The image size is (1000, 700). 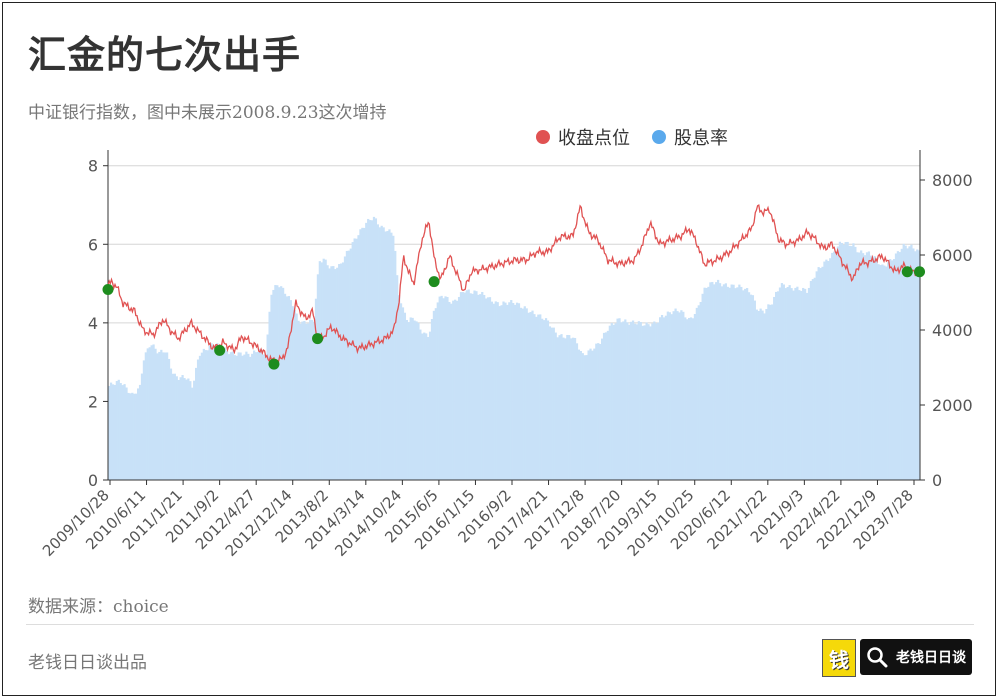 I want to click on right-axis-tick-label: 2000, so click(x=952, y=405).